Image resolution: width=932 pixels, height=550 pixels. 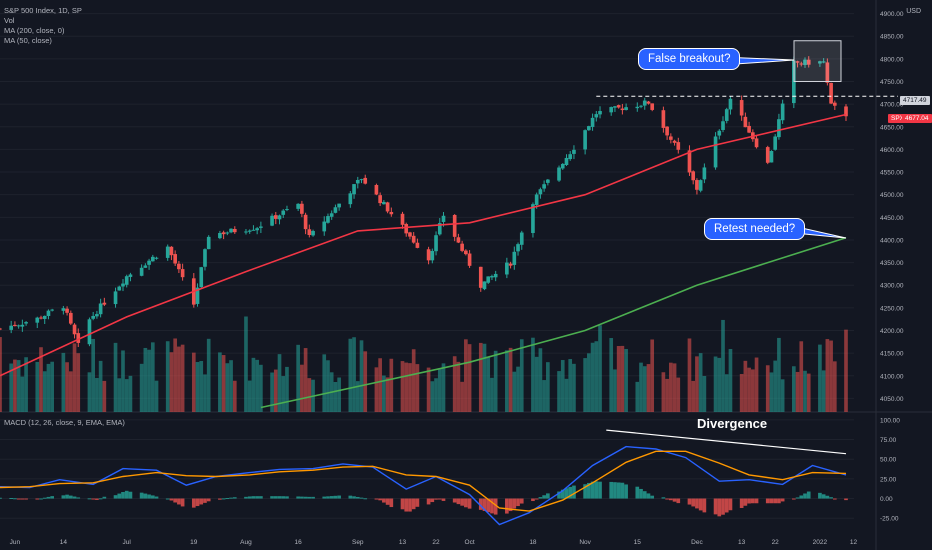 What do you see at coordinates (898, 118) in the screenshot?
I see `symbol-tag: SPX` at bounding box center [898, 118].